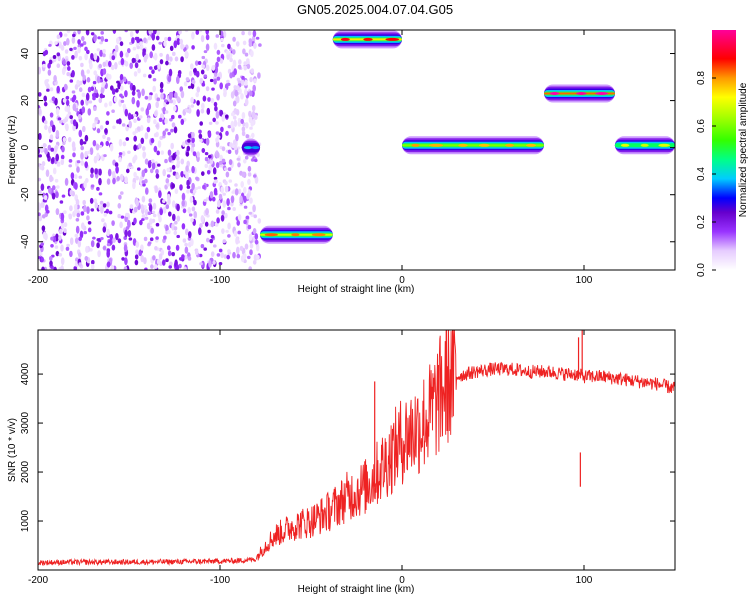 The height and width of the screenshot is (600, 750). What do you see at coordinates (473, 145) in the screenshot?
I see `track-band` at bounding box center [473, 145].